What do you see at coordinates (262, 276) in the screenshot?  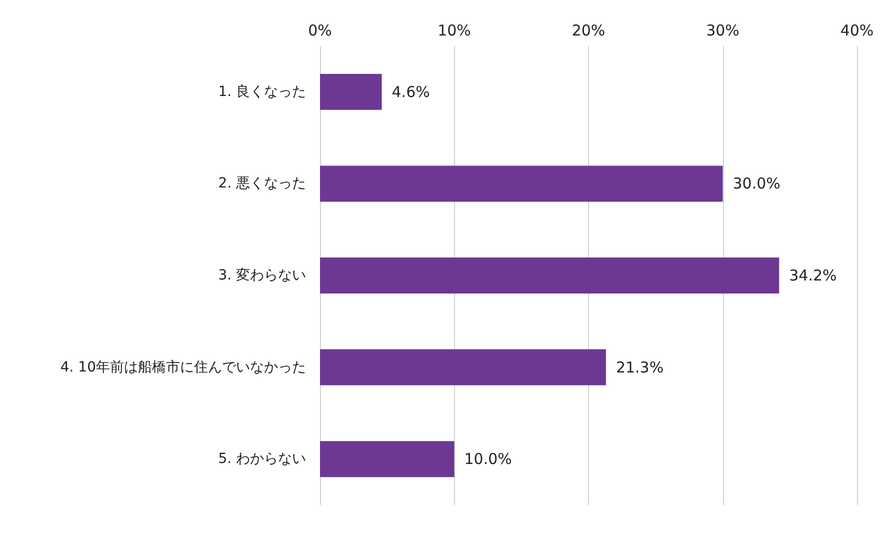 I see `y-tick-label: 3. 変わらない` at bounding box center [262, 276].